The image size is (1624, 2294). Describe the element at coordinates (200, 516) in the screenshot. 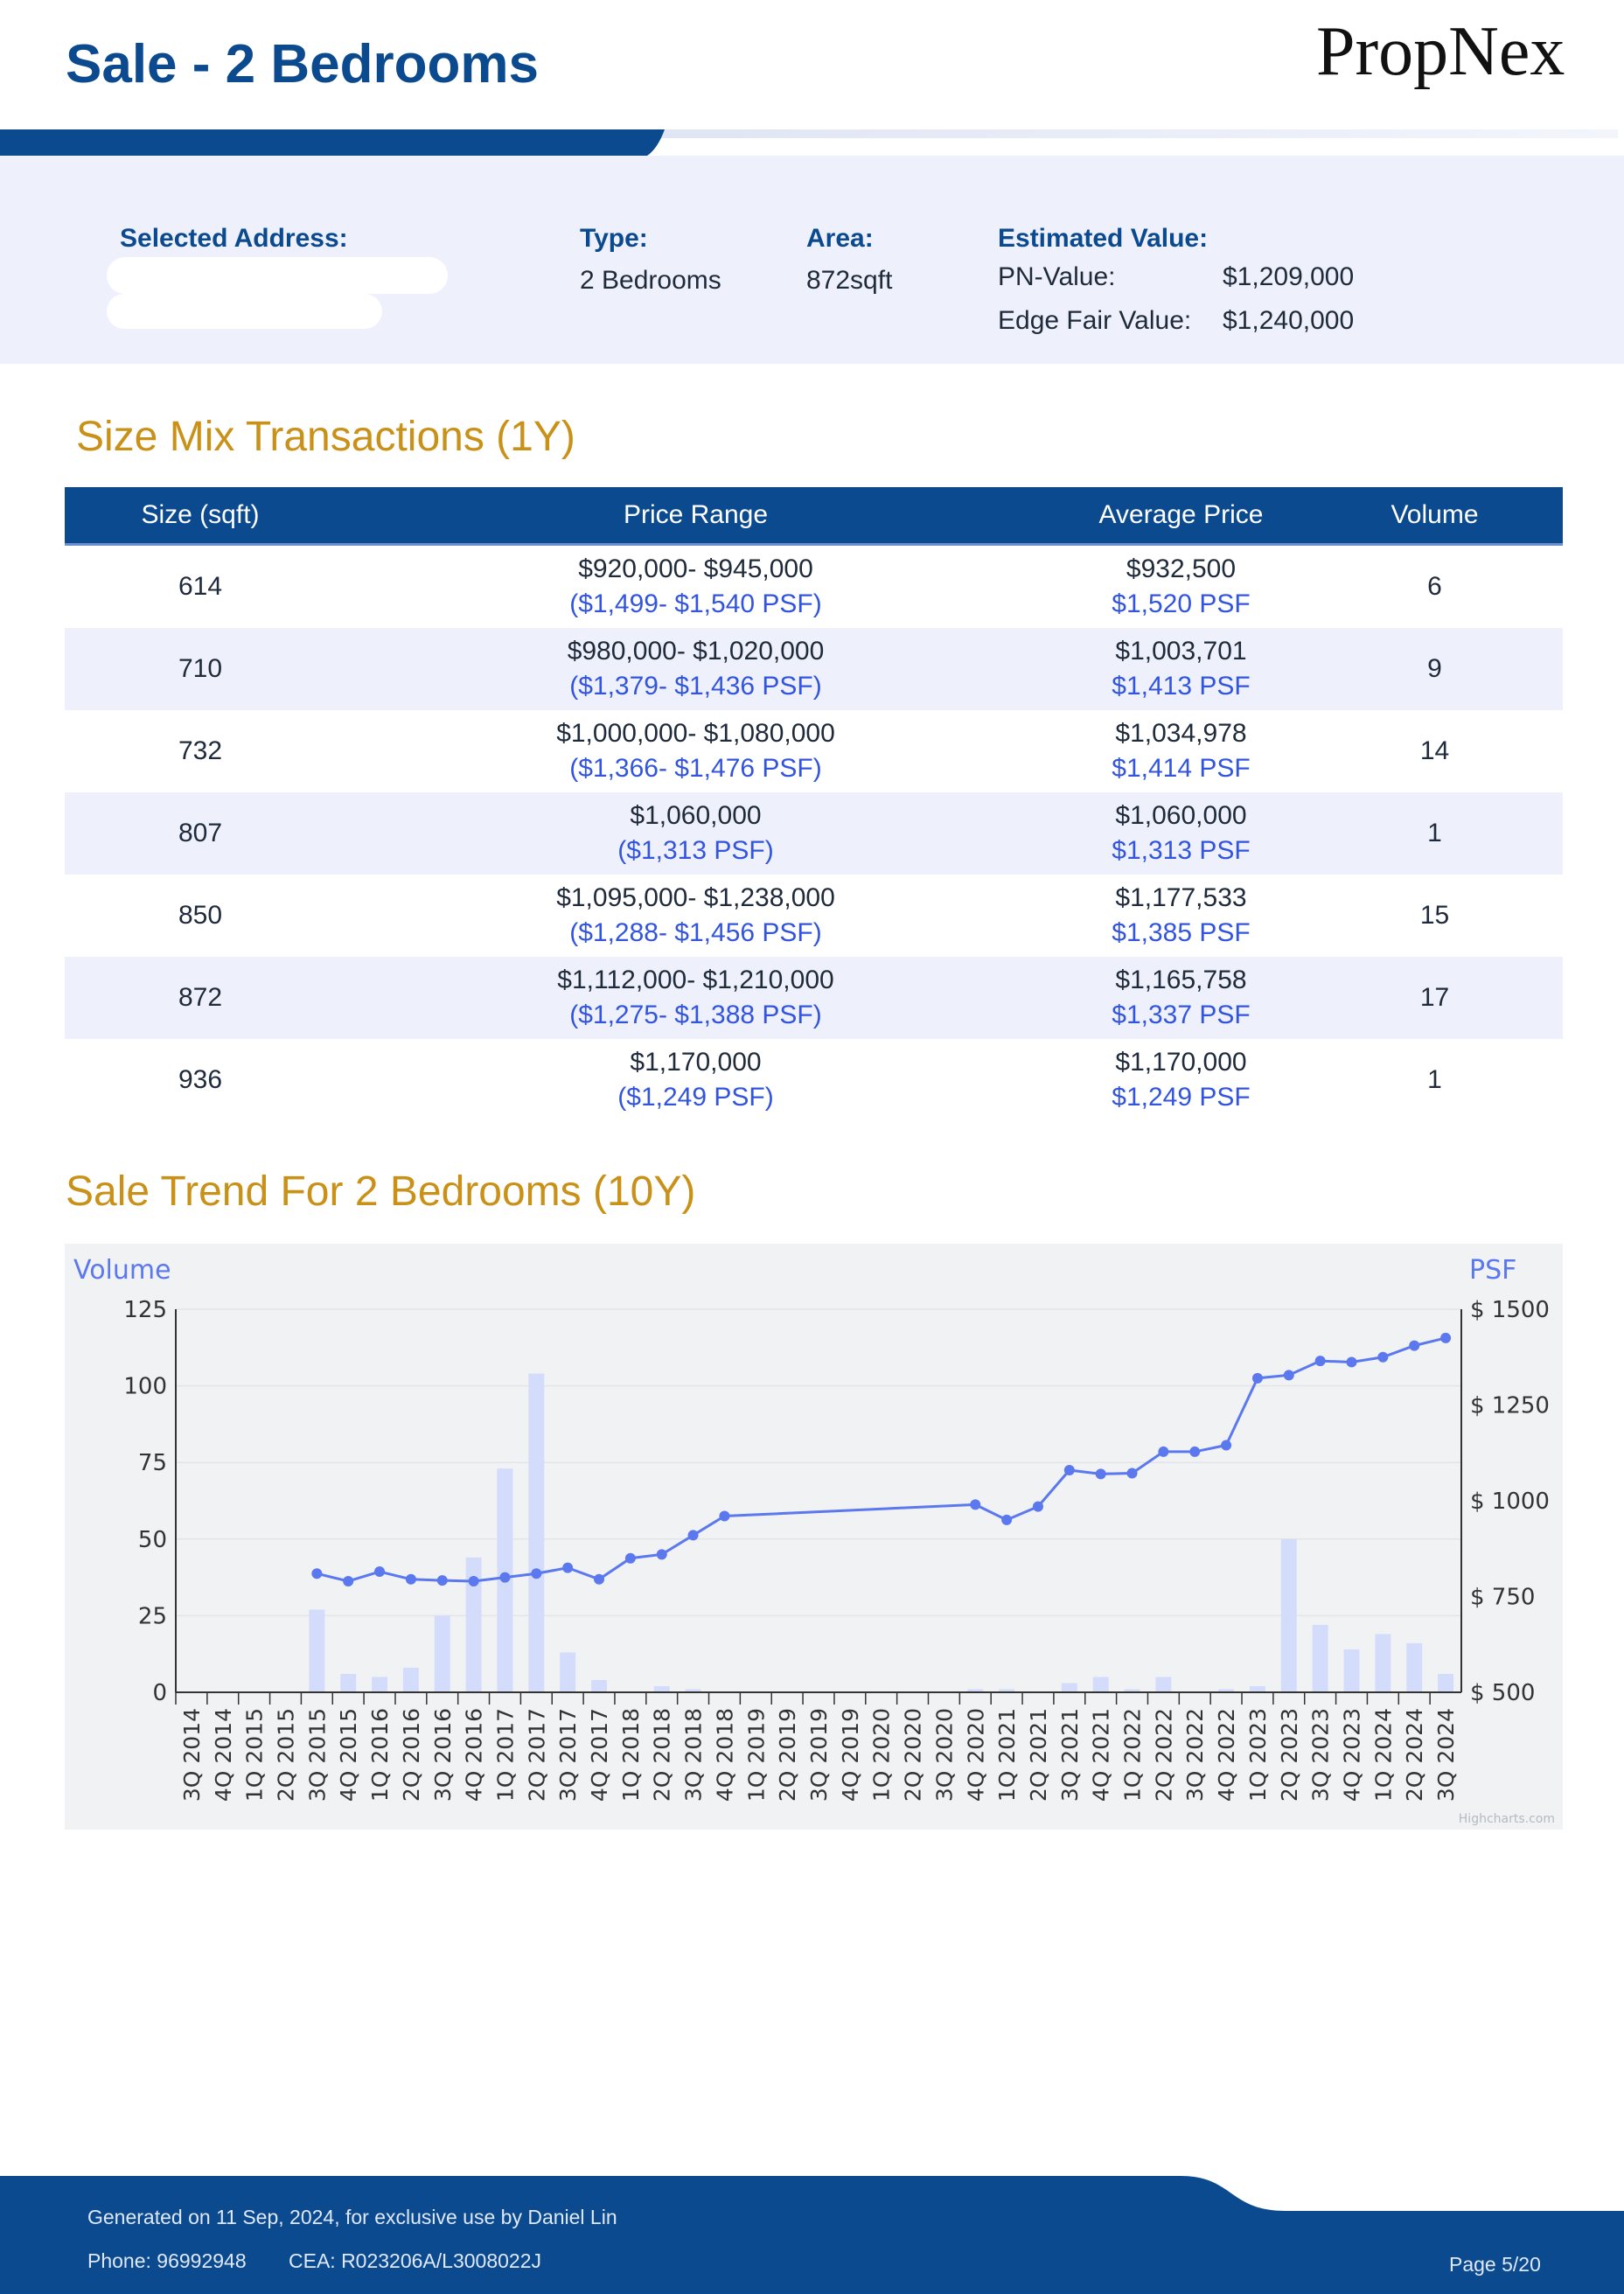

I see `column-header-size: Size (sqft)` at that location.